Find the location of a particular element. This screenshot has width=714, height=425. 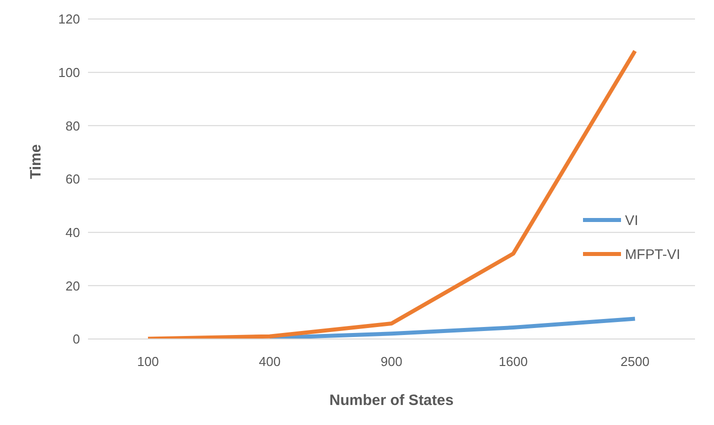

y-tick-label: 0 is located at coordinates (76, 339).